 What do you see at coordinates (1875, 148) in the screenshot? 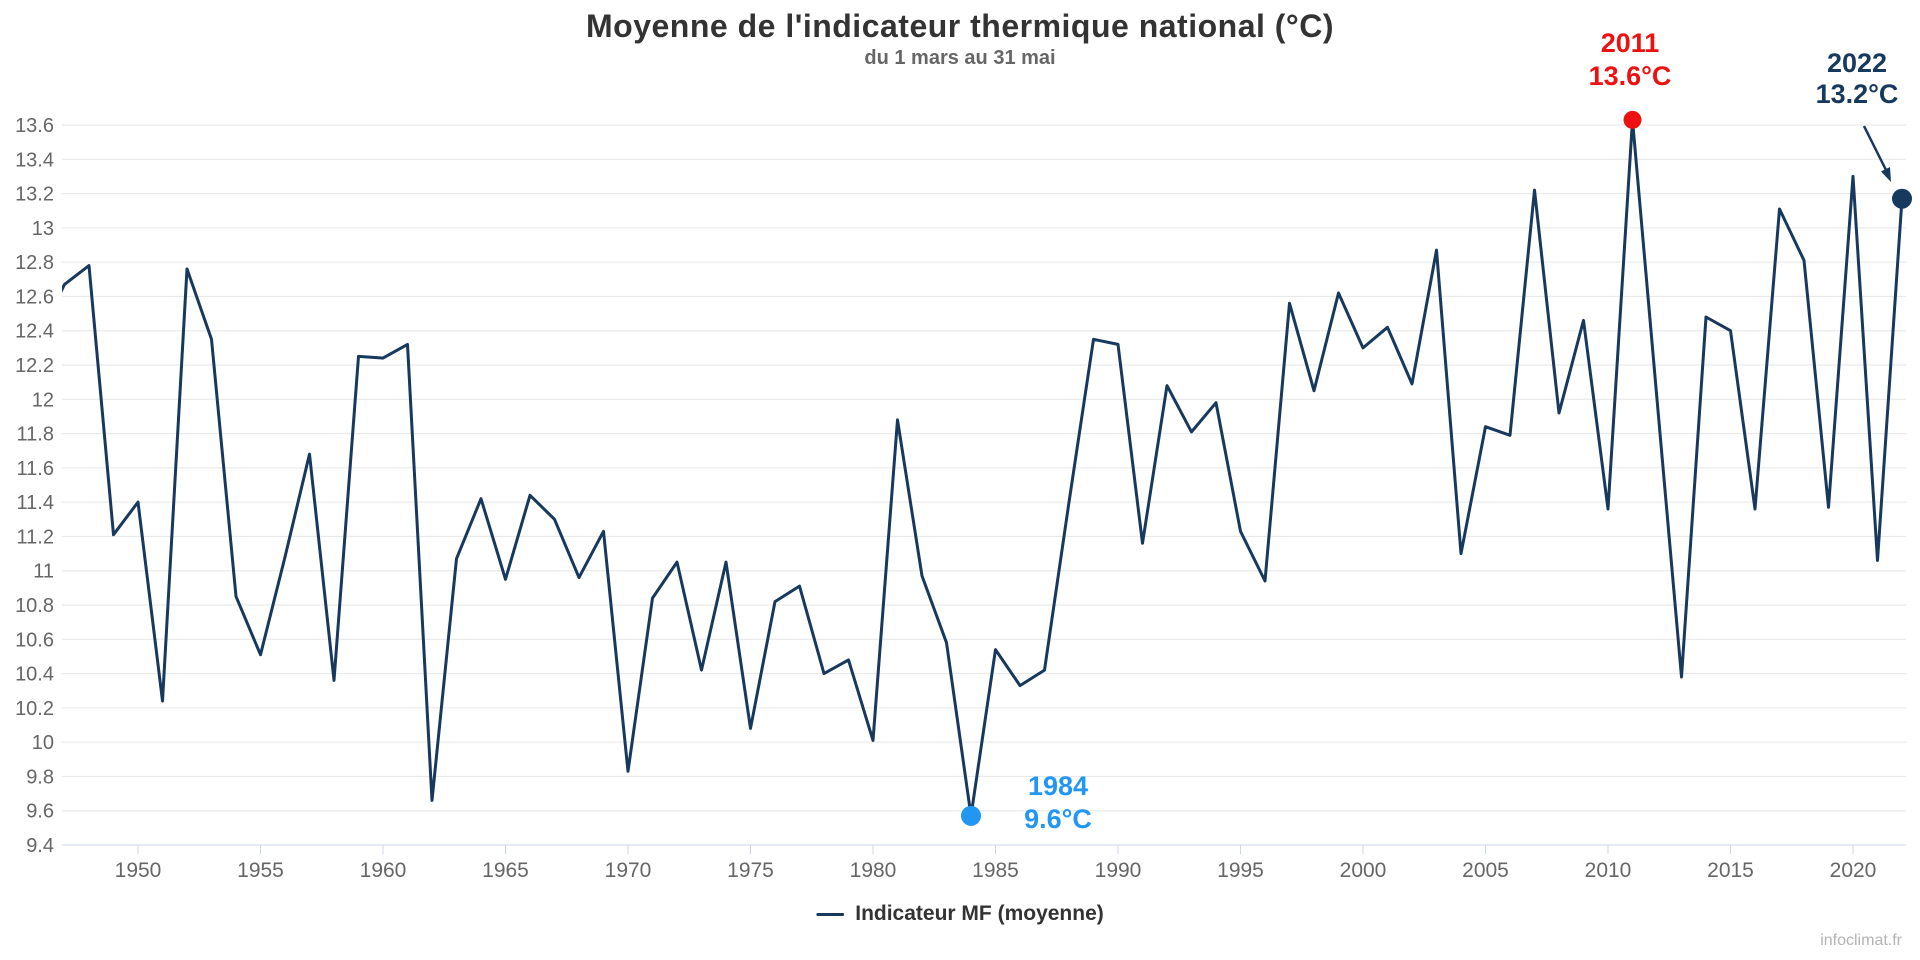
I see `annotation-arrow` at bounding box center [1875, 148].